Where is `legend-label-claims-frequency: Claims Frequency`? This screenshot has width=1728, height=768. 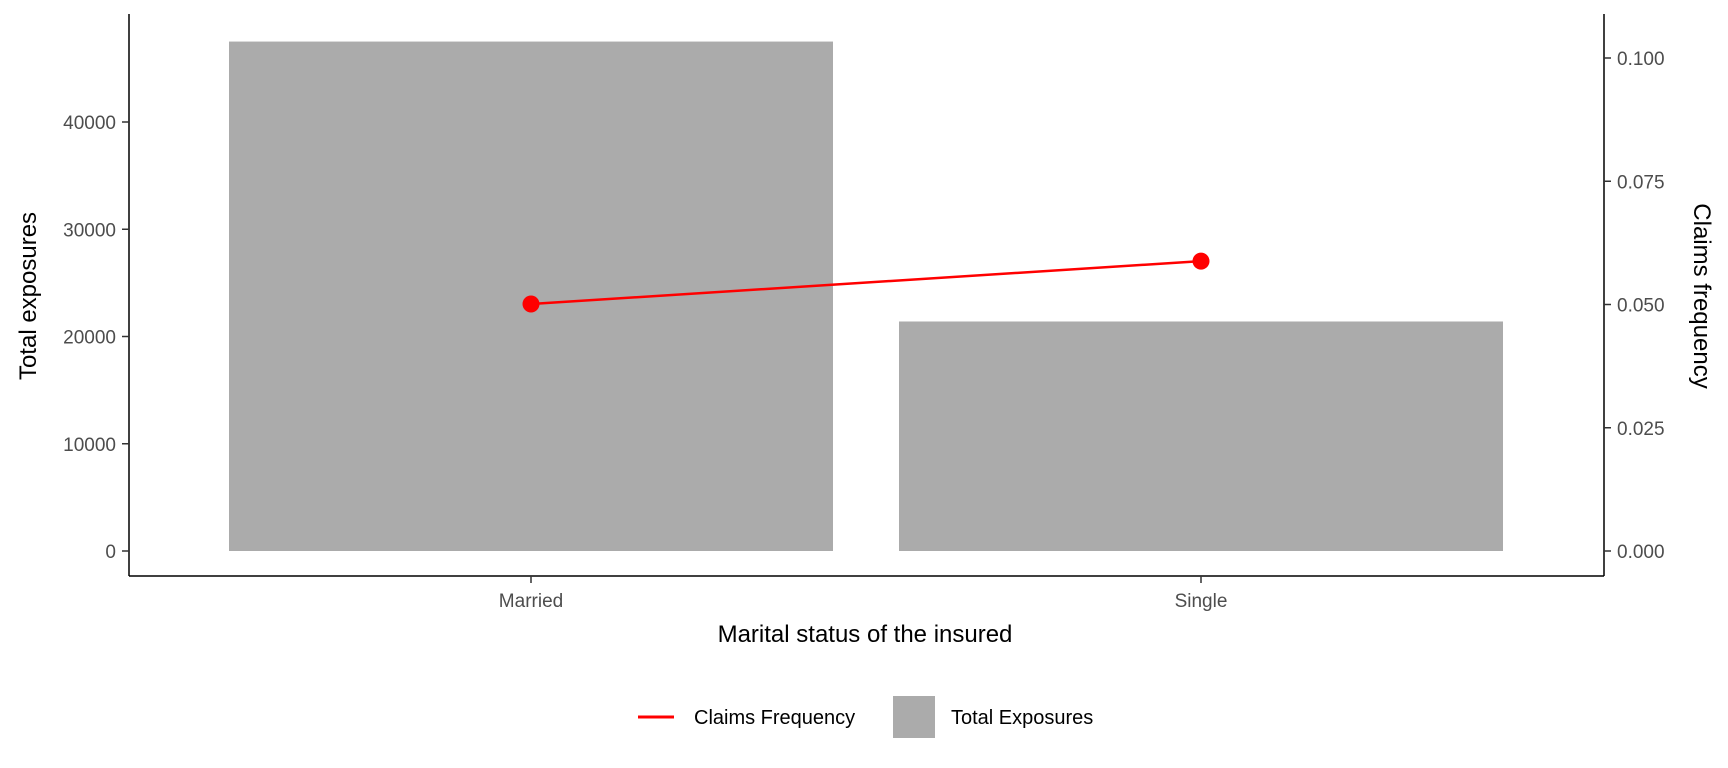
legend-label-claims-frequency: Claims Frequency is located at coordinates (774, 718).